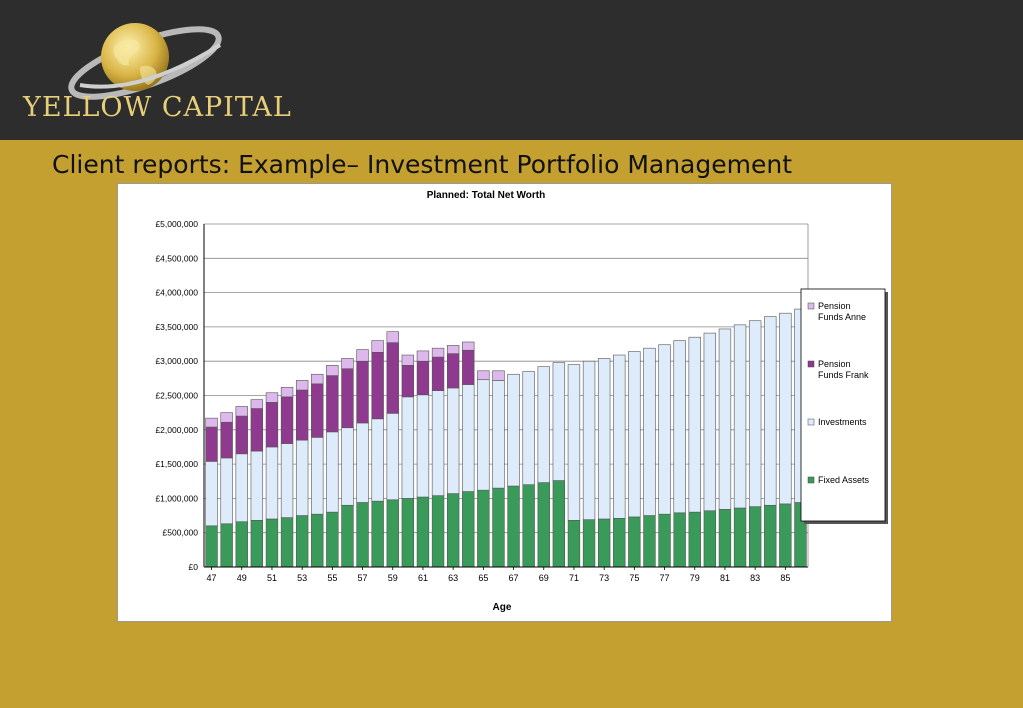  I want to click on x-tick-label: 71, so click(574, 578).